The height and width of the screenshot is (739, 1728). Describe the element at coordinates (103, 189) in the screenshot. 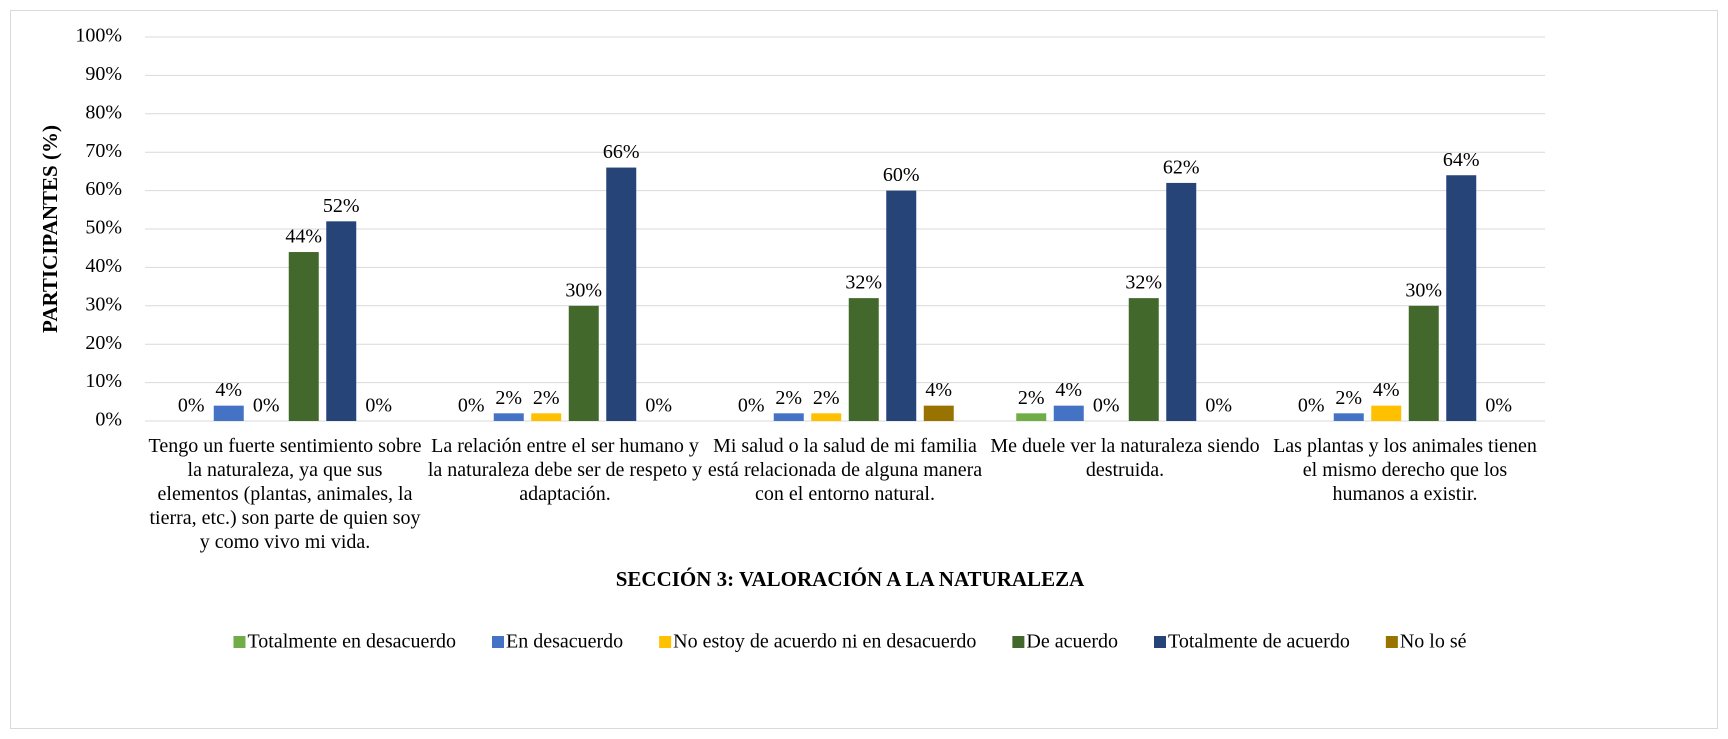

I see `y-tick-label: 60%` at that location.